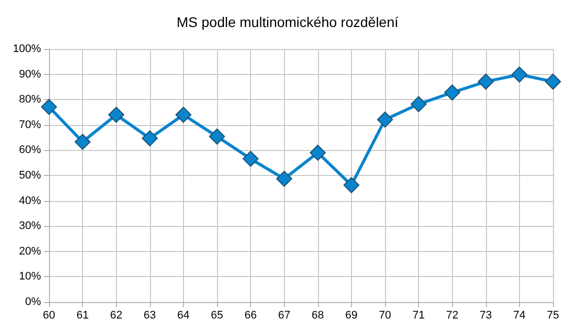 The height and width of the screenshot is (330, 575). Describe the element at coordinates (150, 316) in the screenshot. I see `x-tick-label: 63` at that location.